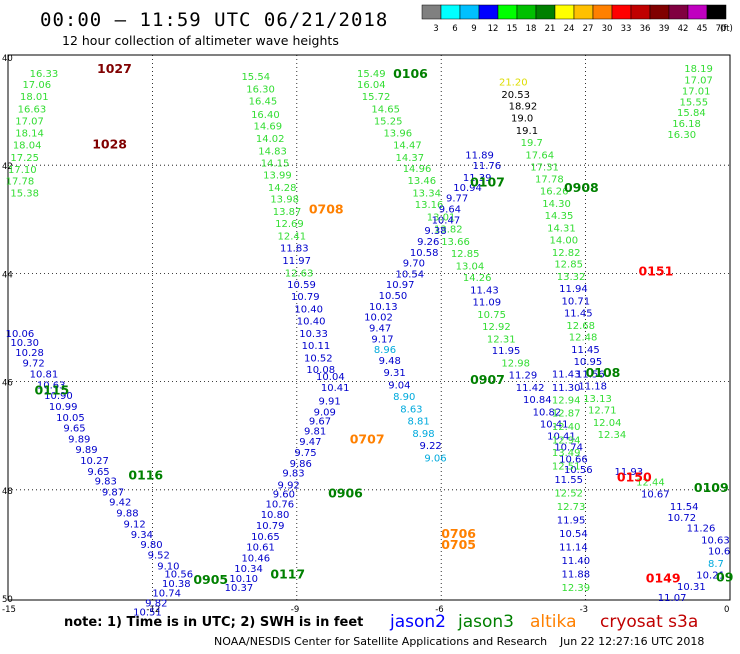 The image size is (740, 654). I want to click on wave-height-value: 10.21, so click(710, 576).